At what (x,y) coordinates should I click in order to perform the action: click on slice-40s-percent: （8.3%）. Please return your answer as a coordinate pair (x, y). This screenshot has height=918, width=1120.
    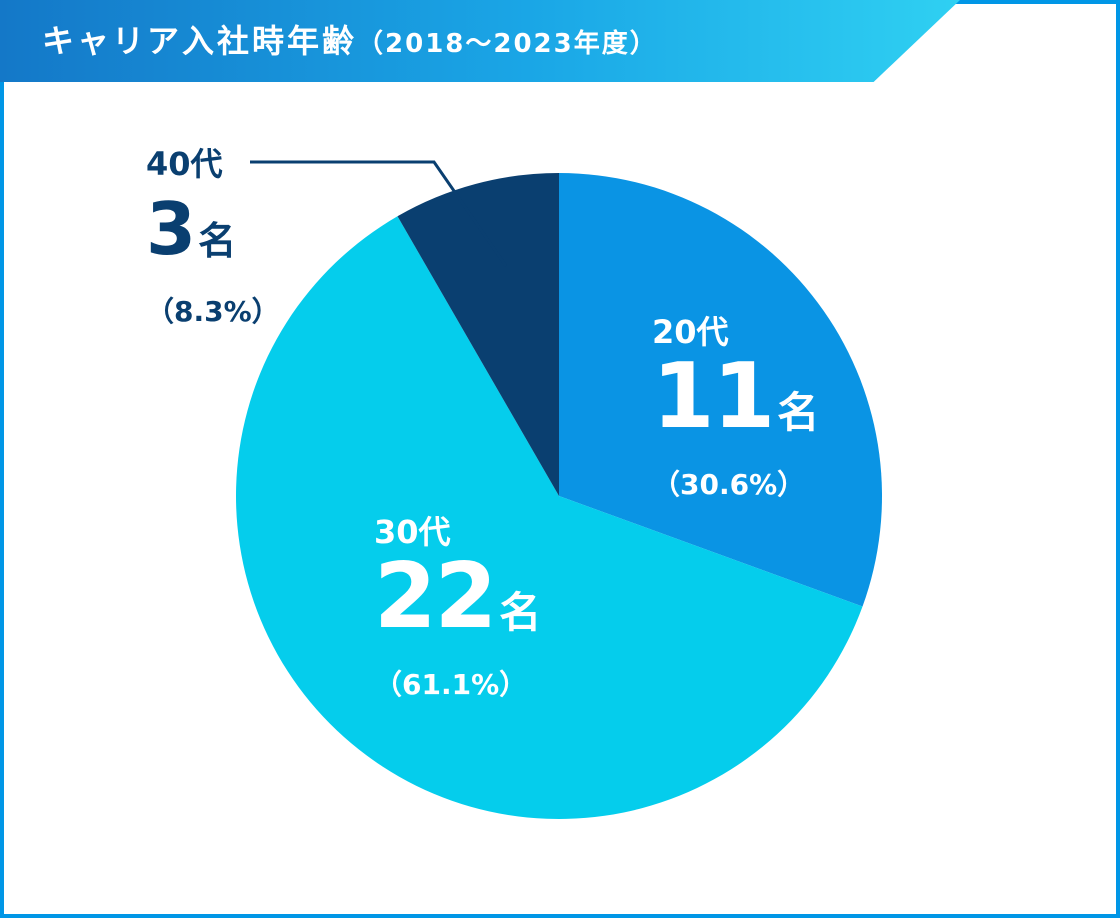
    Looking at the image, I should click on (213, 311).